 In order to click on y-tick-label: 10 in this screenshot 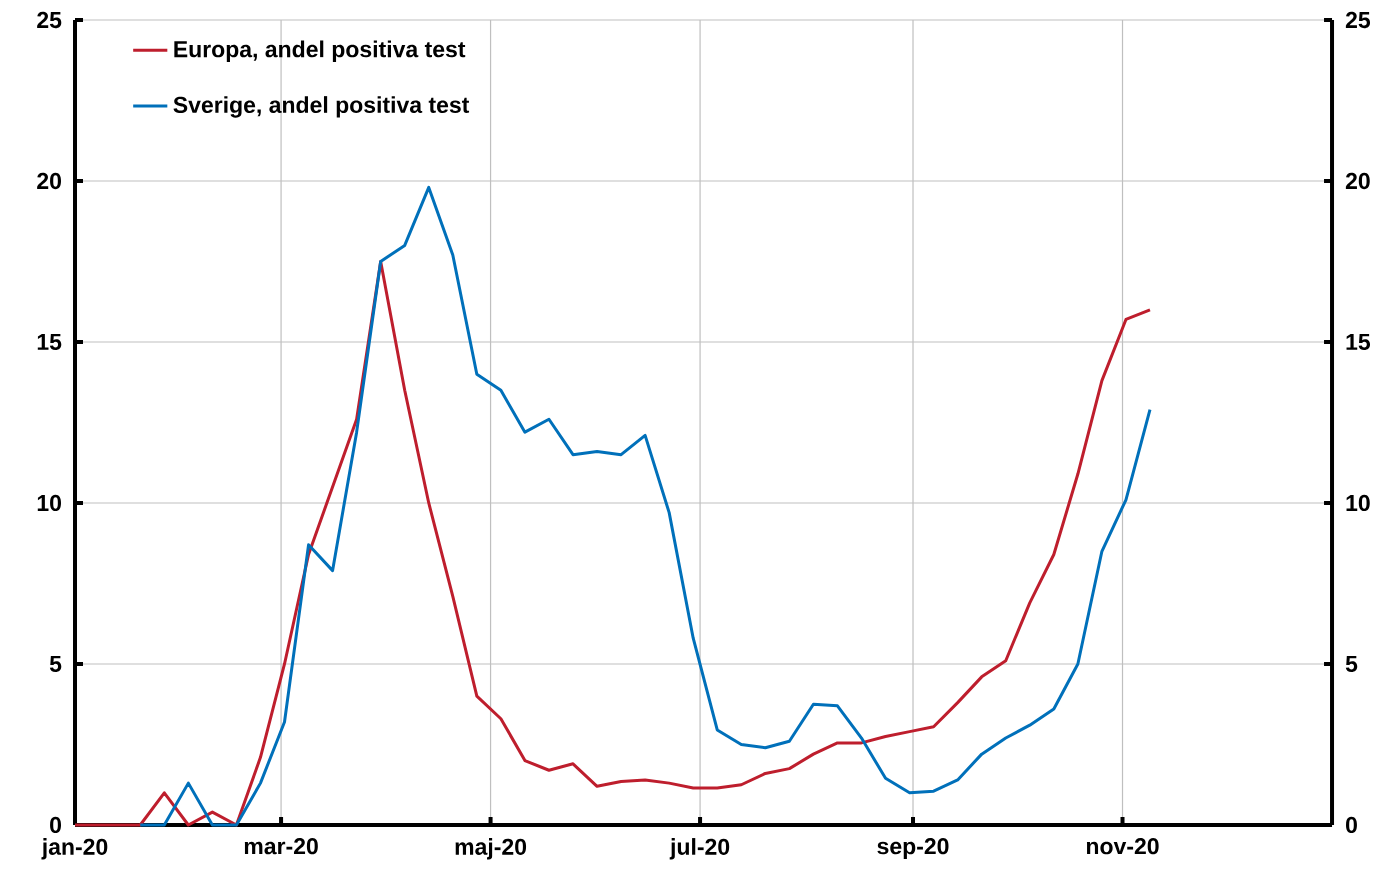, I will do `click(49, 503)`.